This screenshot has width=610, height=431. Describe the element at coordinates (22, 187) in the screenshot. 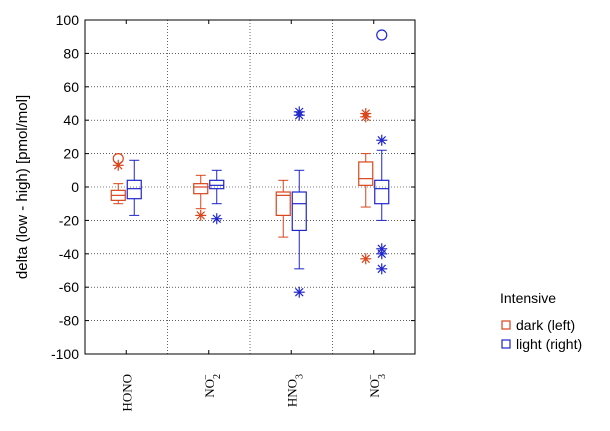

I see `y-axis-label: delta (low - high) [pmol/mol]` at that location.